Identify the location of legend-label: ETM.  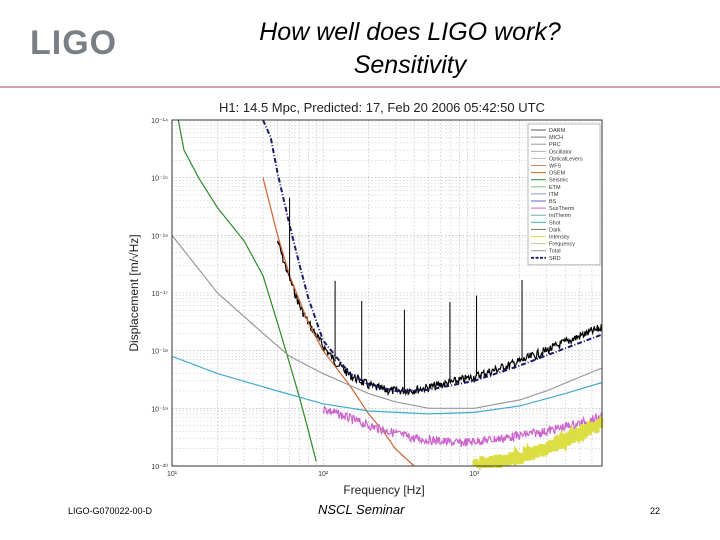
(555, 188).